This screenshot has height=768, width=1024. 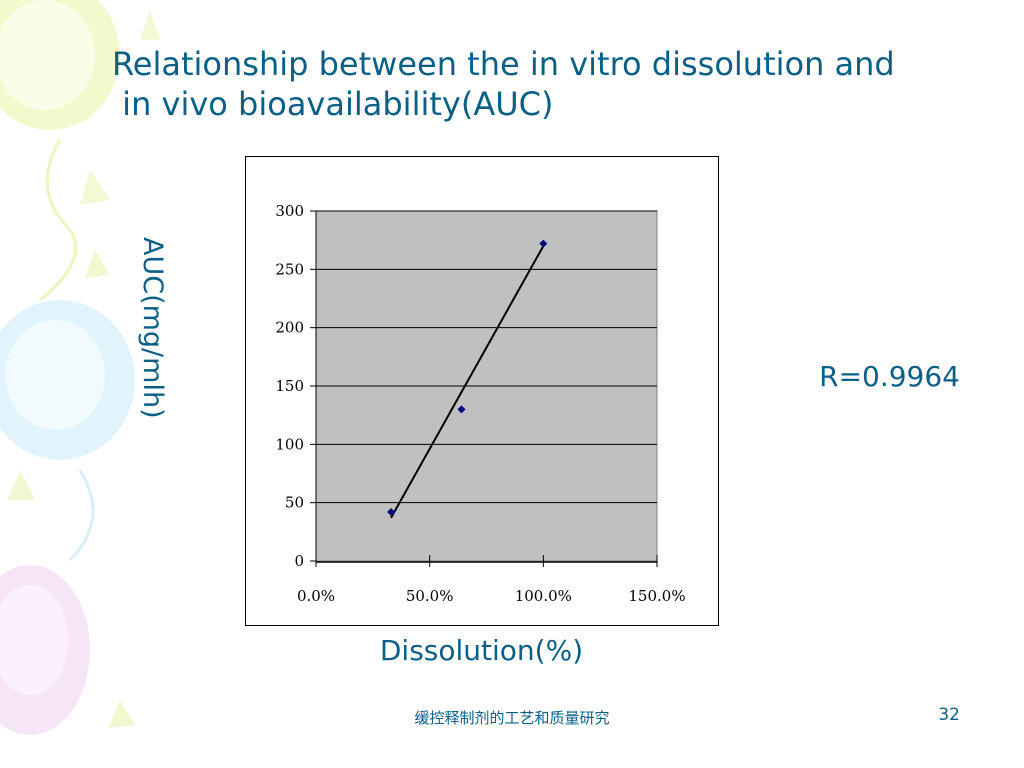 I want to click on slide-title-line-2: in vivo bioavailability(AUC), so click(x=333, y=104).